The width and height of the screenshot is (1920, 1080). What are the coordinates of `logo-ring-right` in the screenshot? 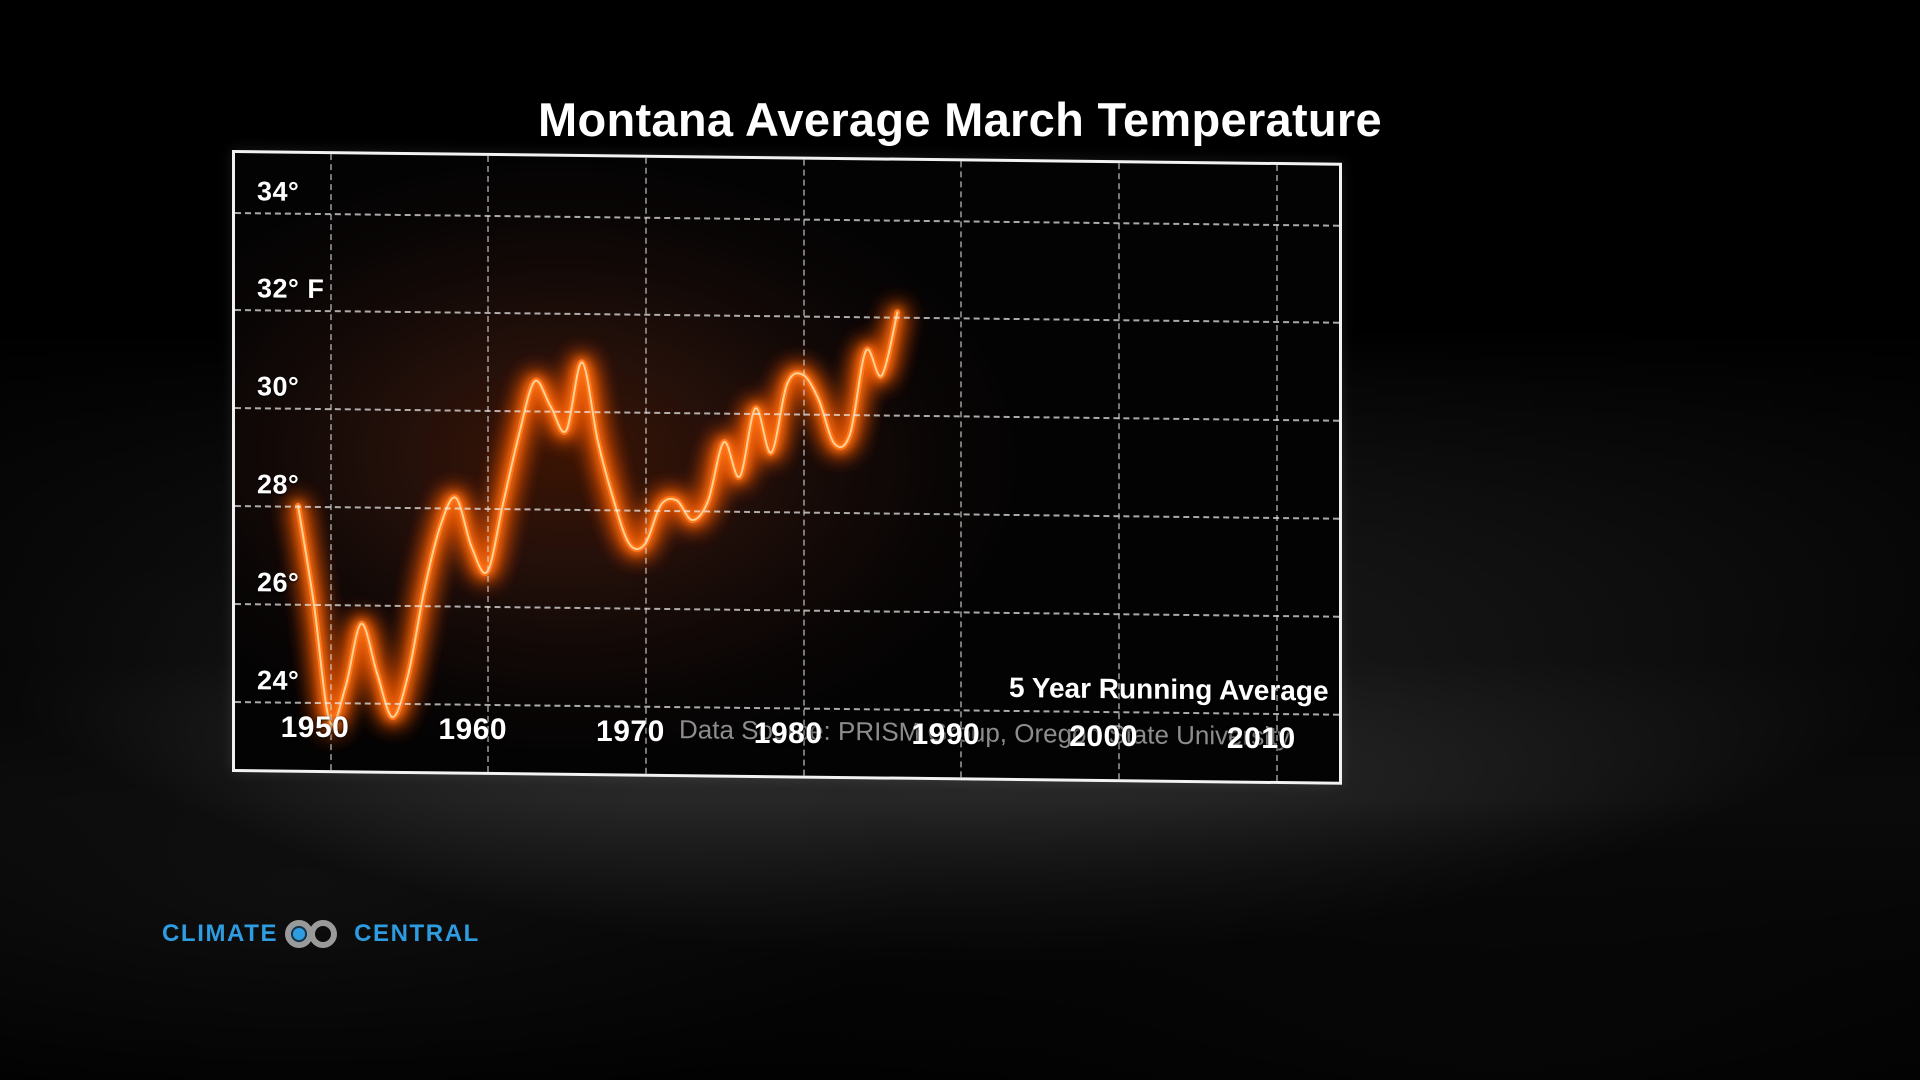 It's located at (323, 934).